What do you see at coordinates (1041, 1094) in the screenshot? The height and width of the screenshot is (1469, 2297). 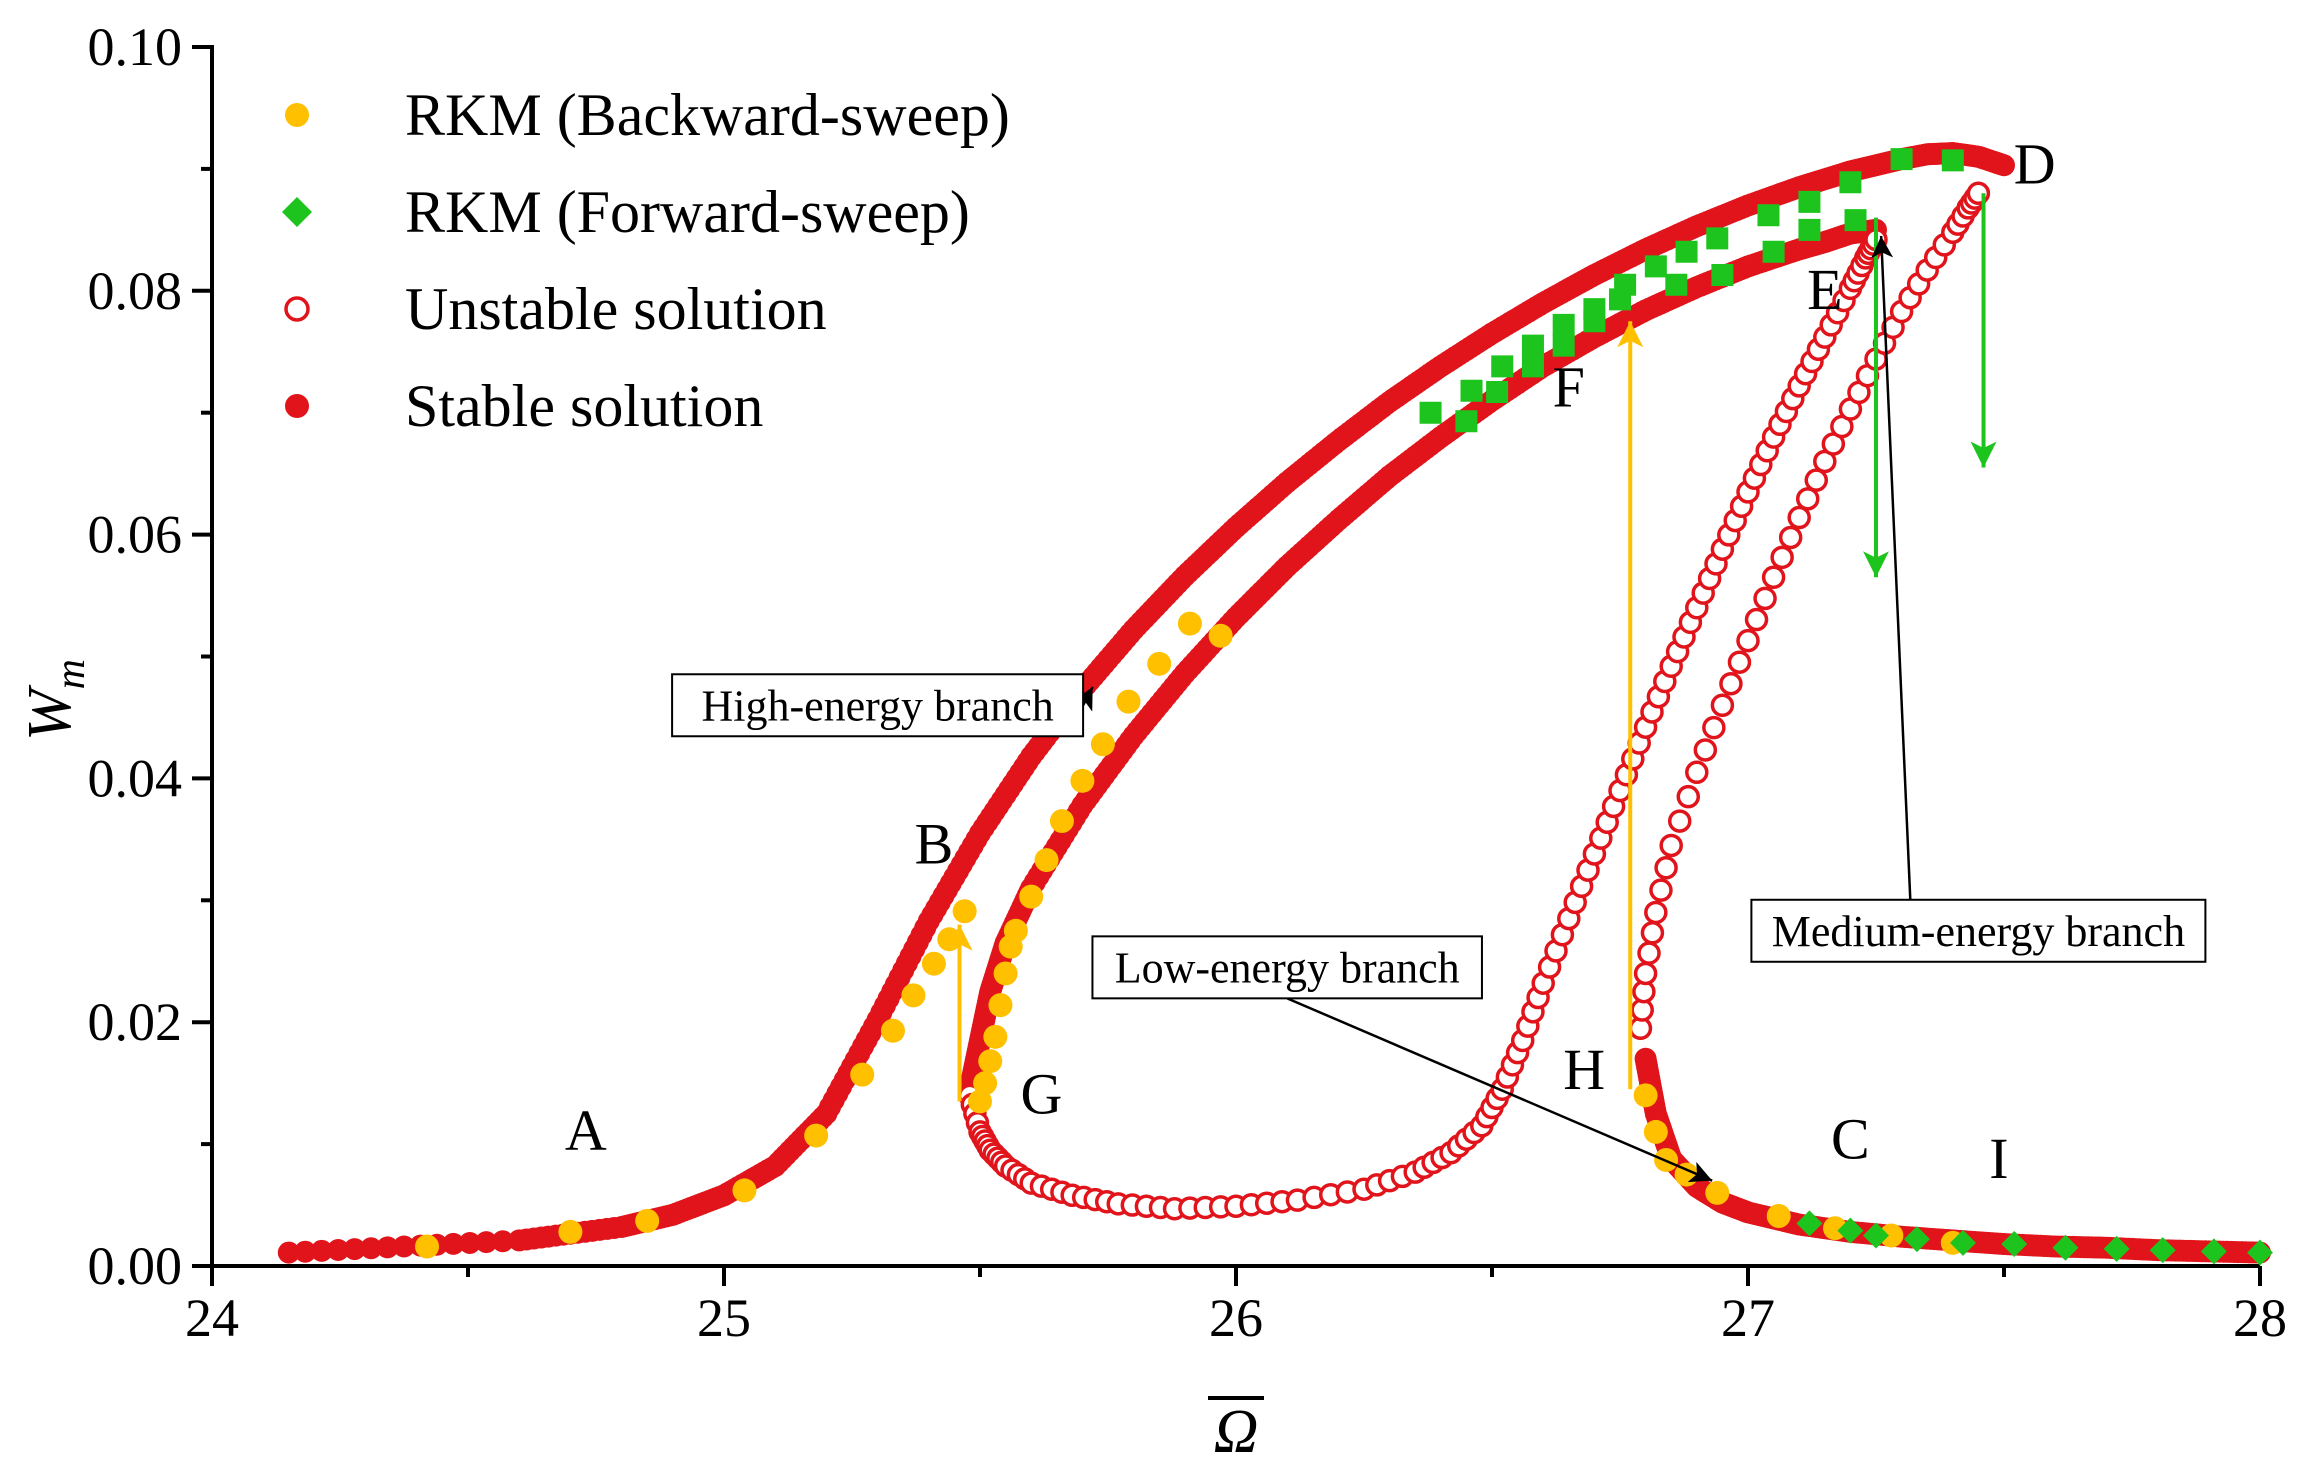 I see `point-label-G: G` at bounding box center [1041, 1094].